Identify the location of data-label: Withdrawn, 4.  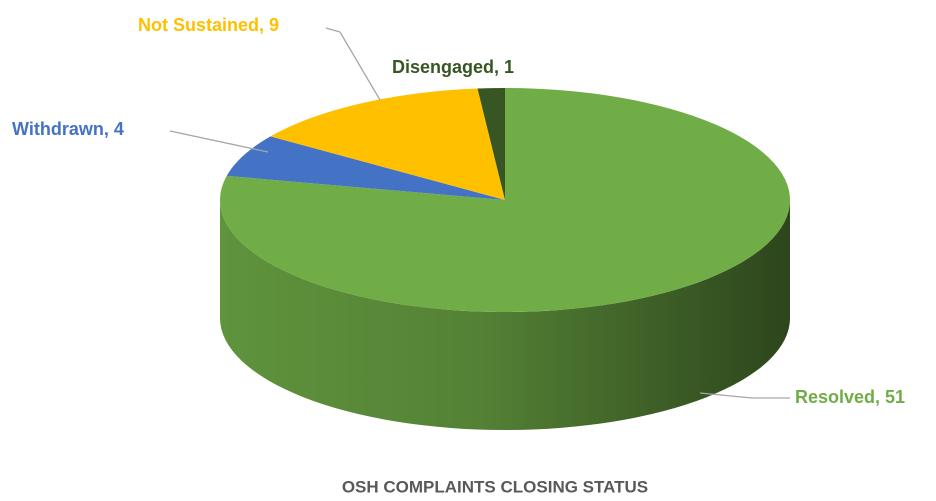
(68, 129).